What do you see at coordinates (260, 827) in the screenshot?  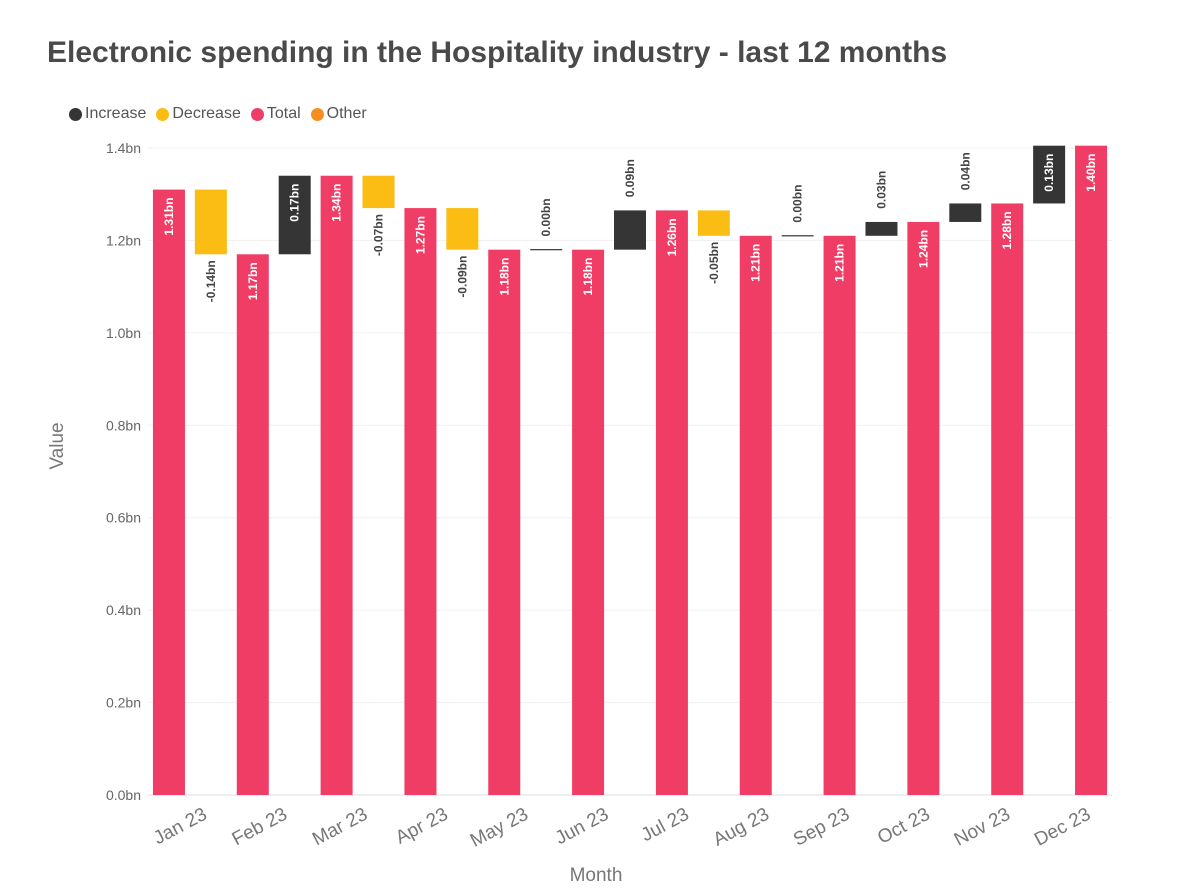 I see `x-tick-label: Feb 23` at bounding box center [260, 827].